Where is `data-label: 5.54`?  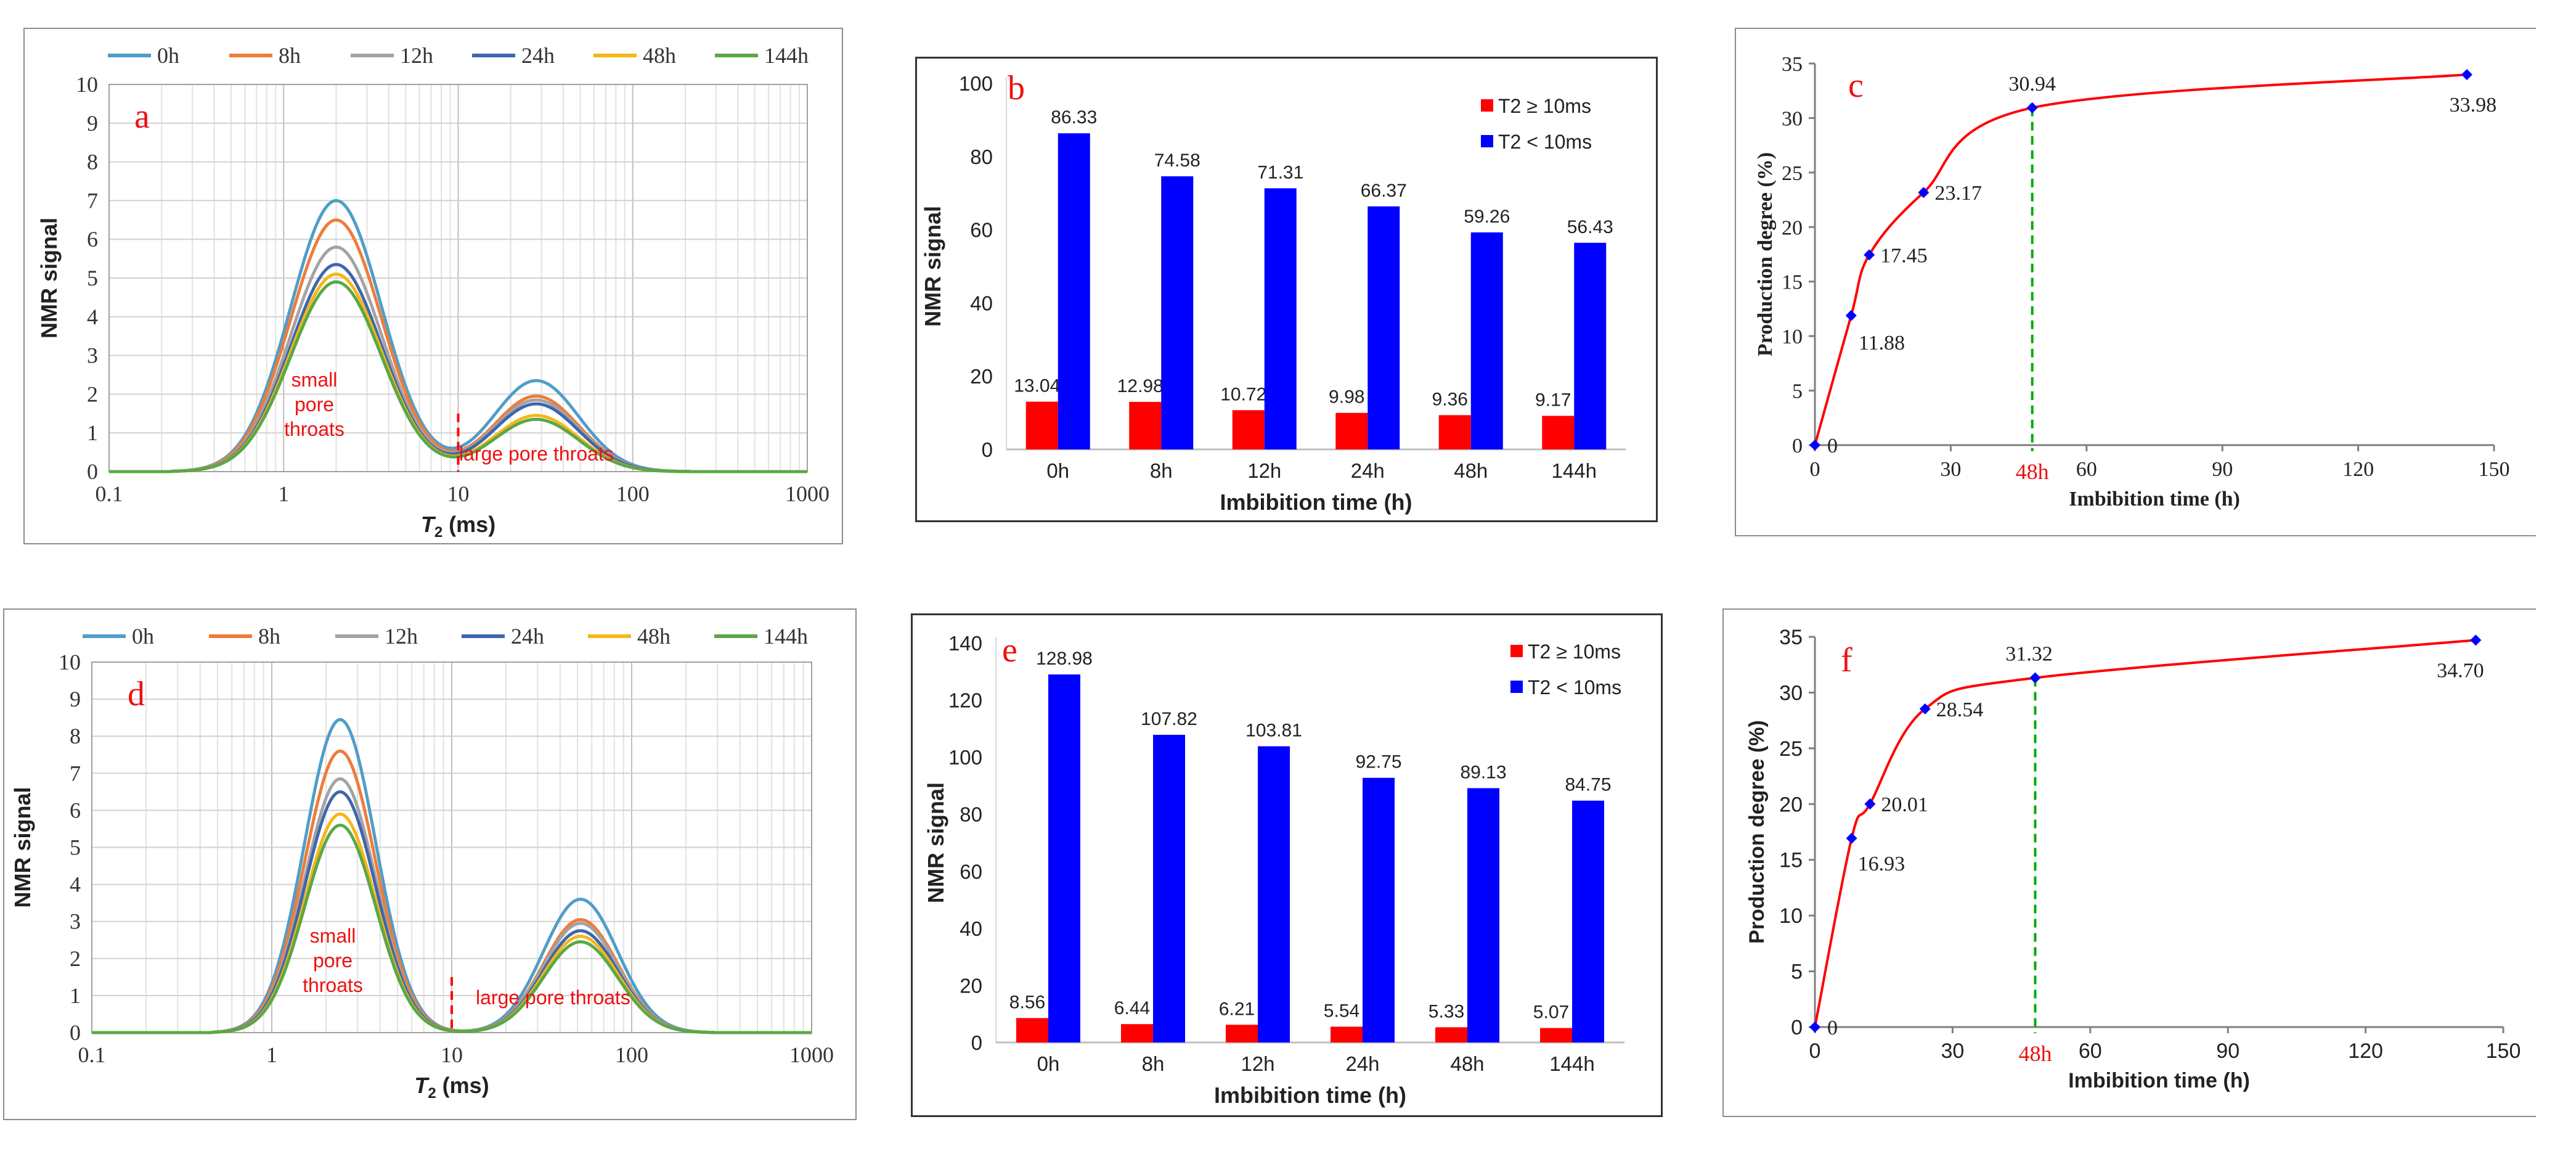
data-label: 5.54 is located at coordinates (1341, 1011).